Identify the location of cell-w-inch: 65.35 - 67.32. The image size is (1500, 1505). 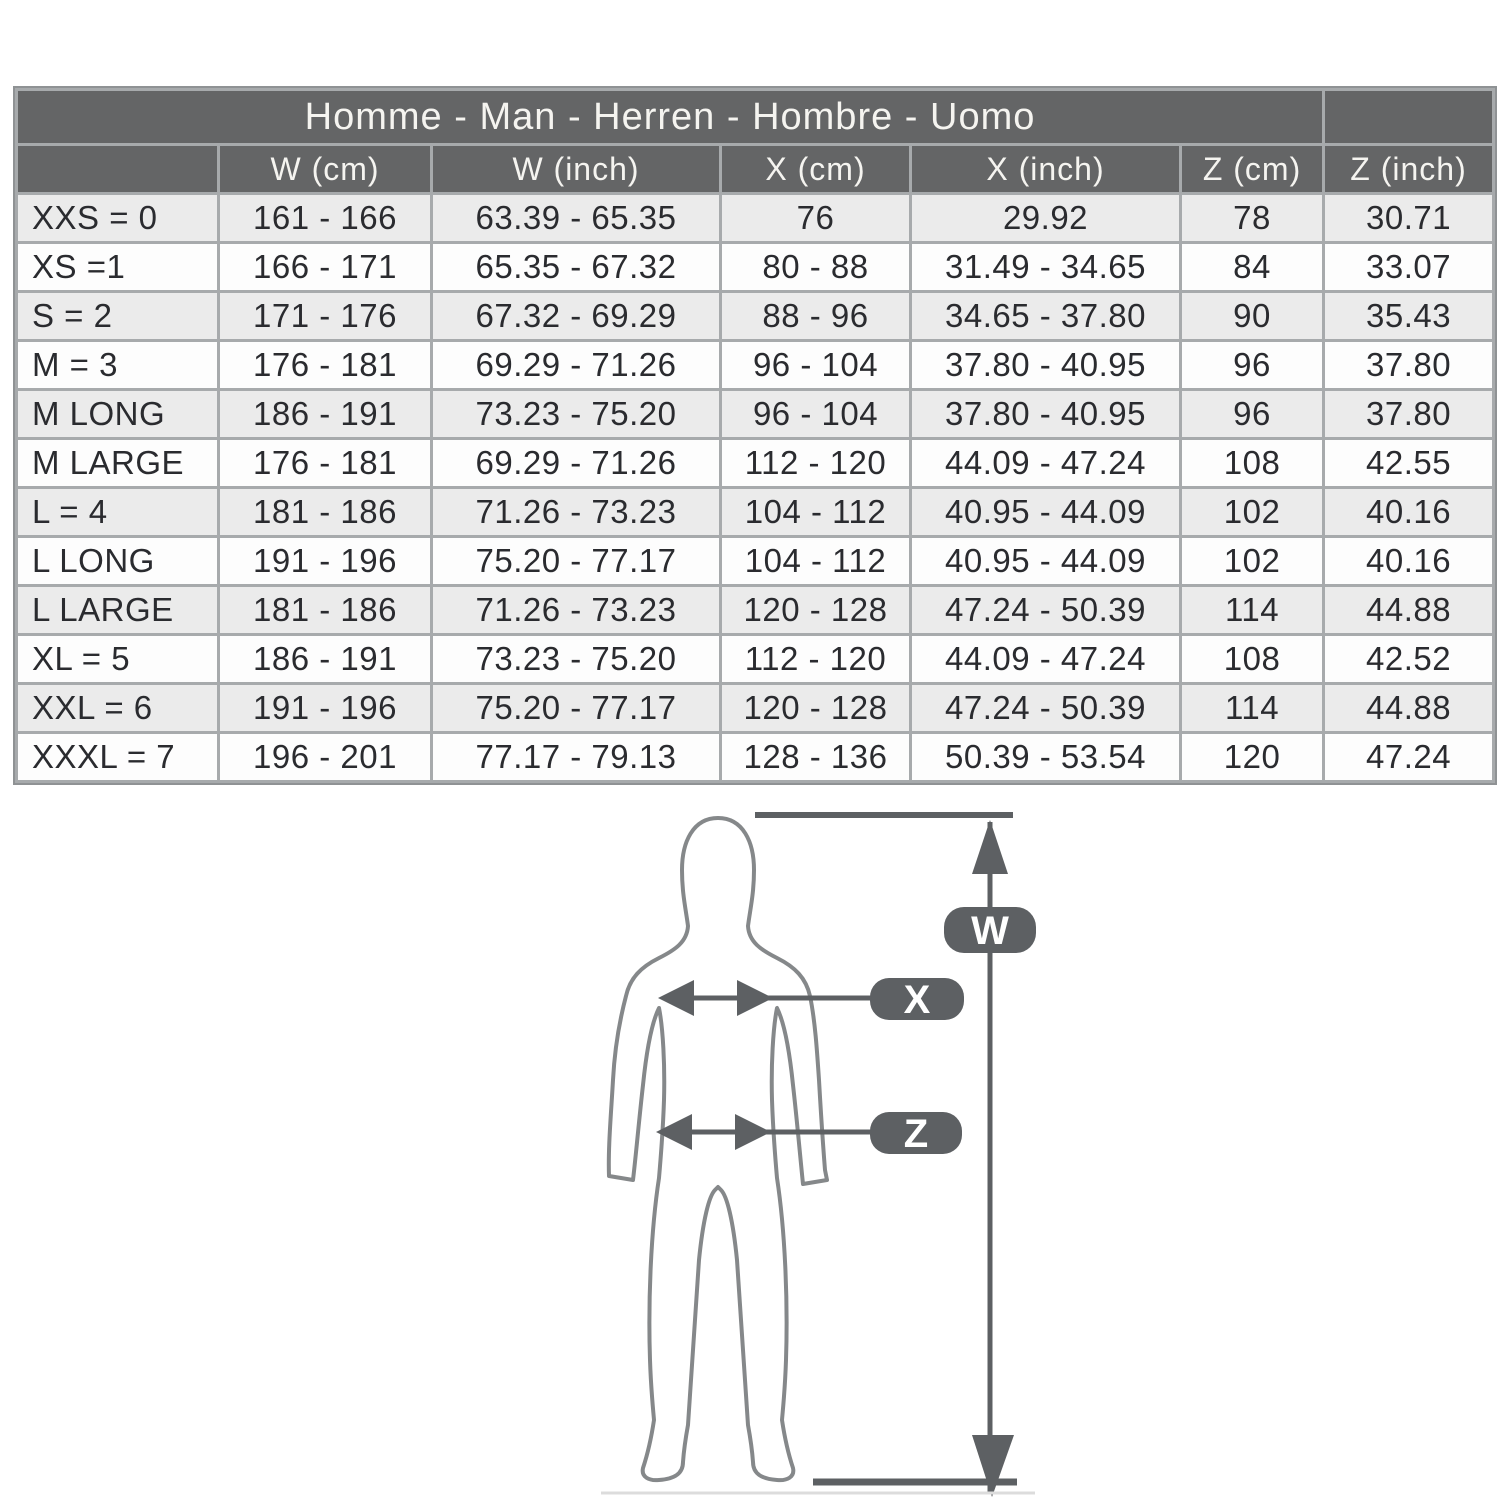
(576, 267).